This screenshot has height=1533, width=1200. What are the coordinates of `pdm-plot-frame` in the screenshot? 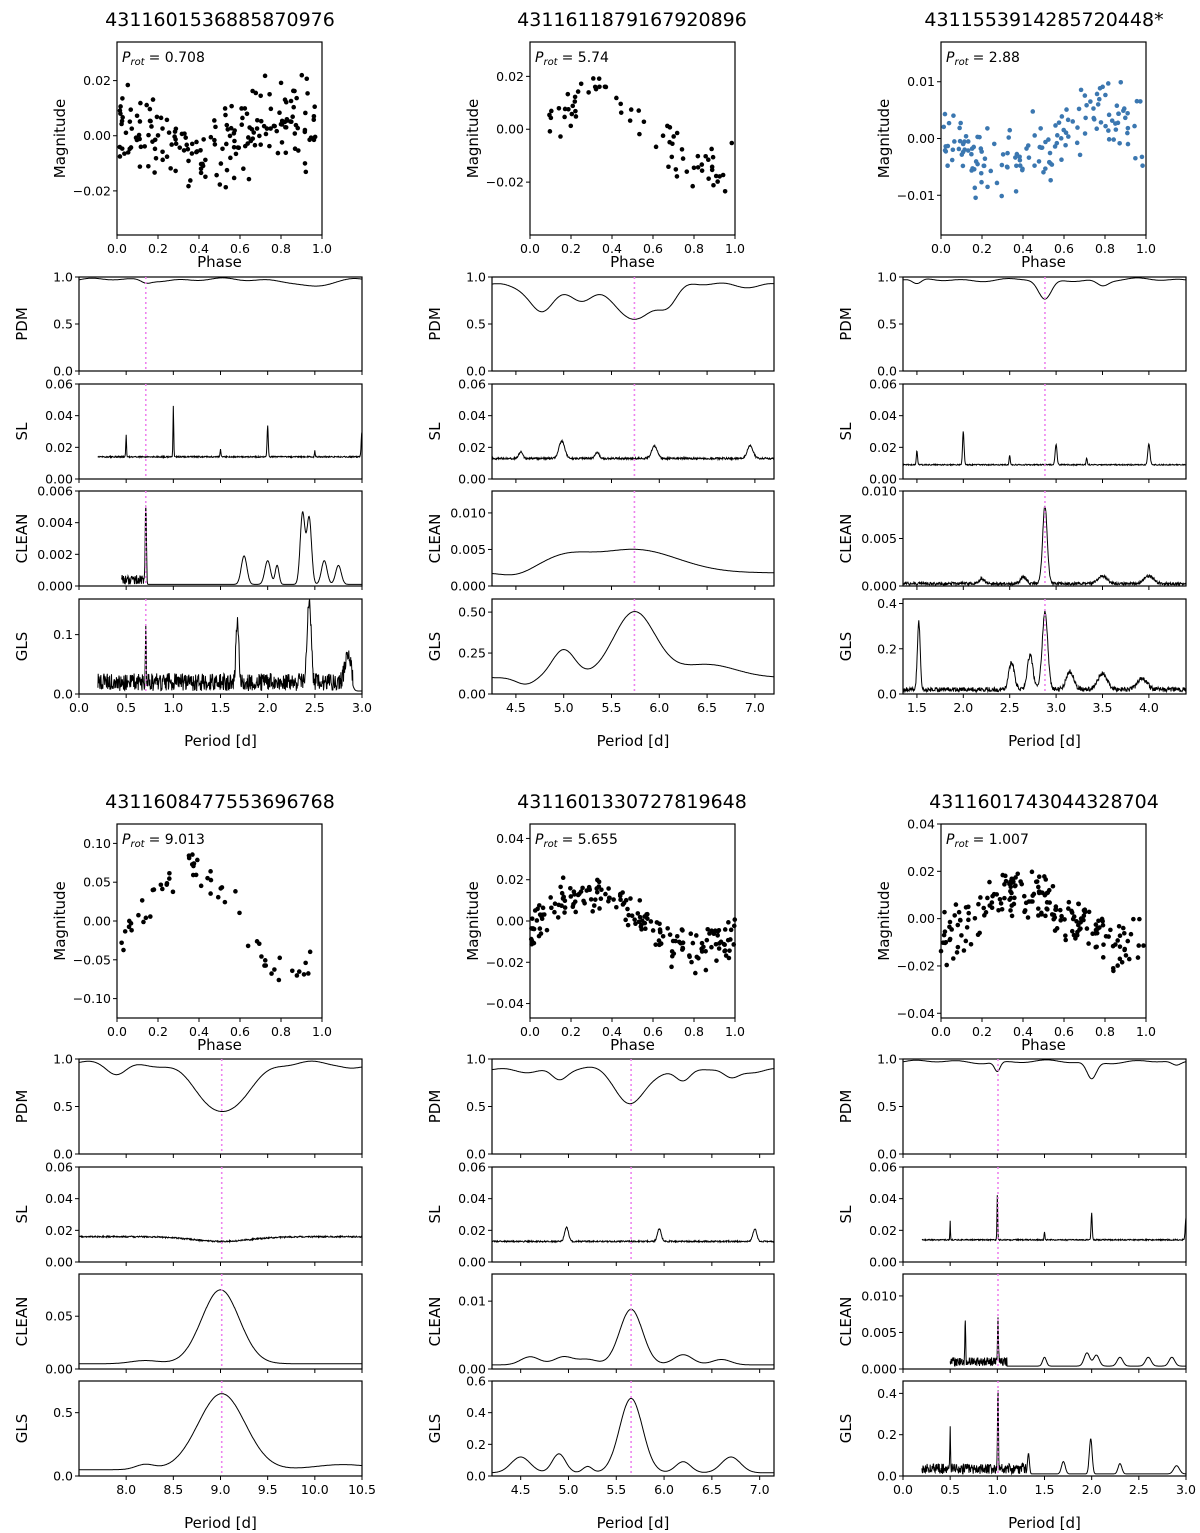 It's located at (633, 324).